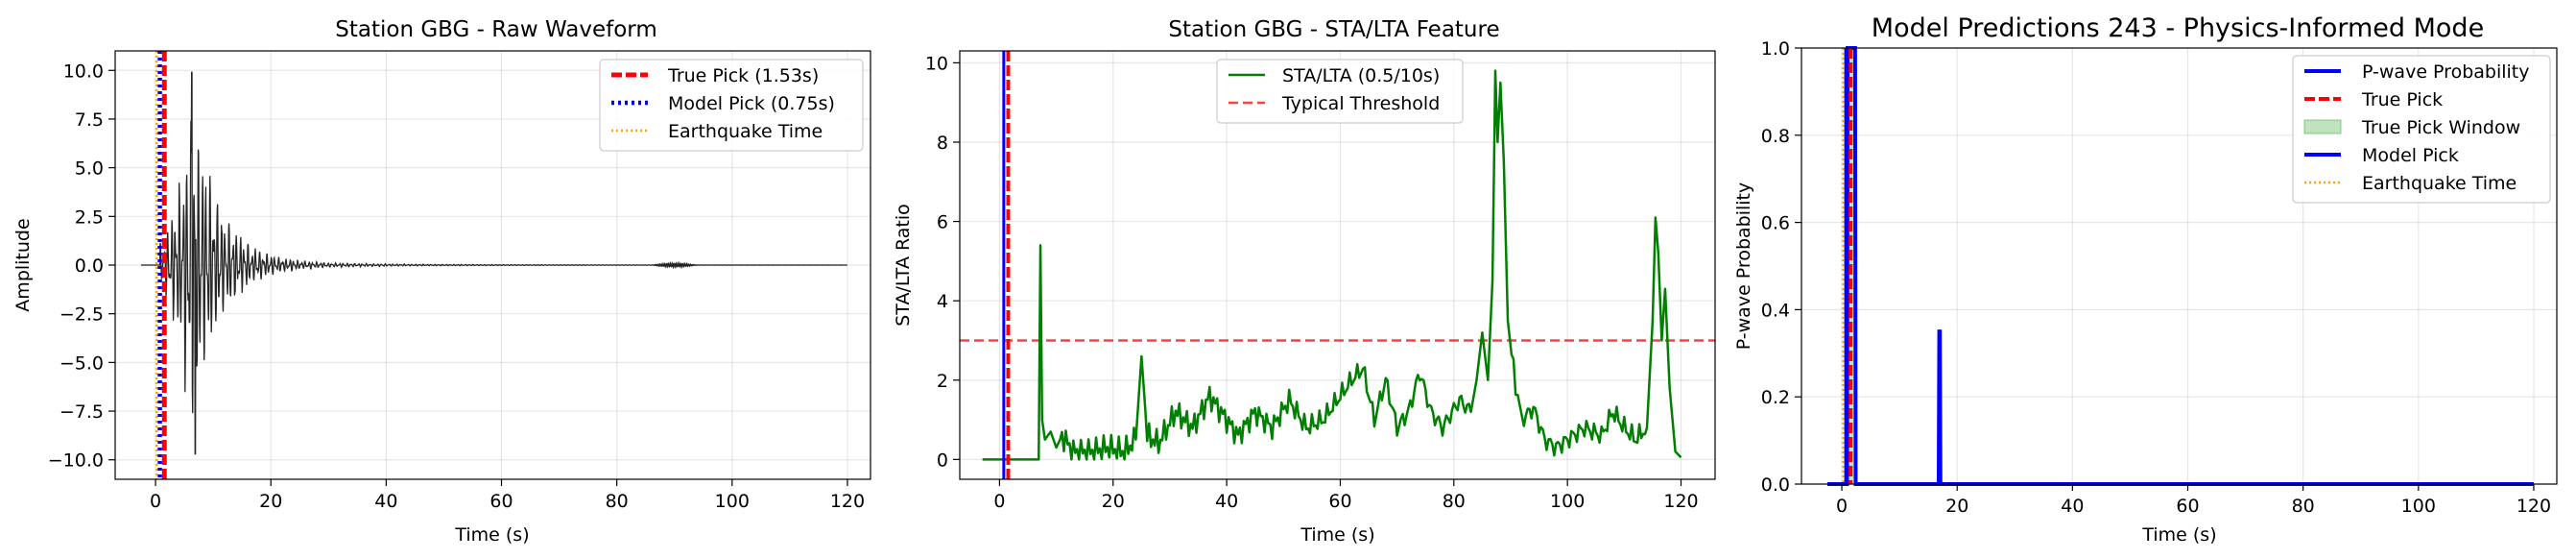 Image resolution: width=2576 pixels, height=559 pixels. I want to click on legend-sta-lta-label: STA/LTA (0.5/10s), so click(1361, 75).